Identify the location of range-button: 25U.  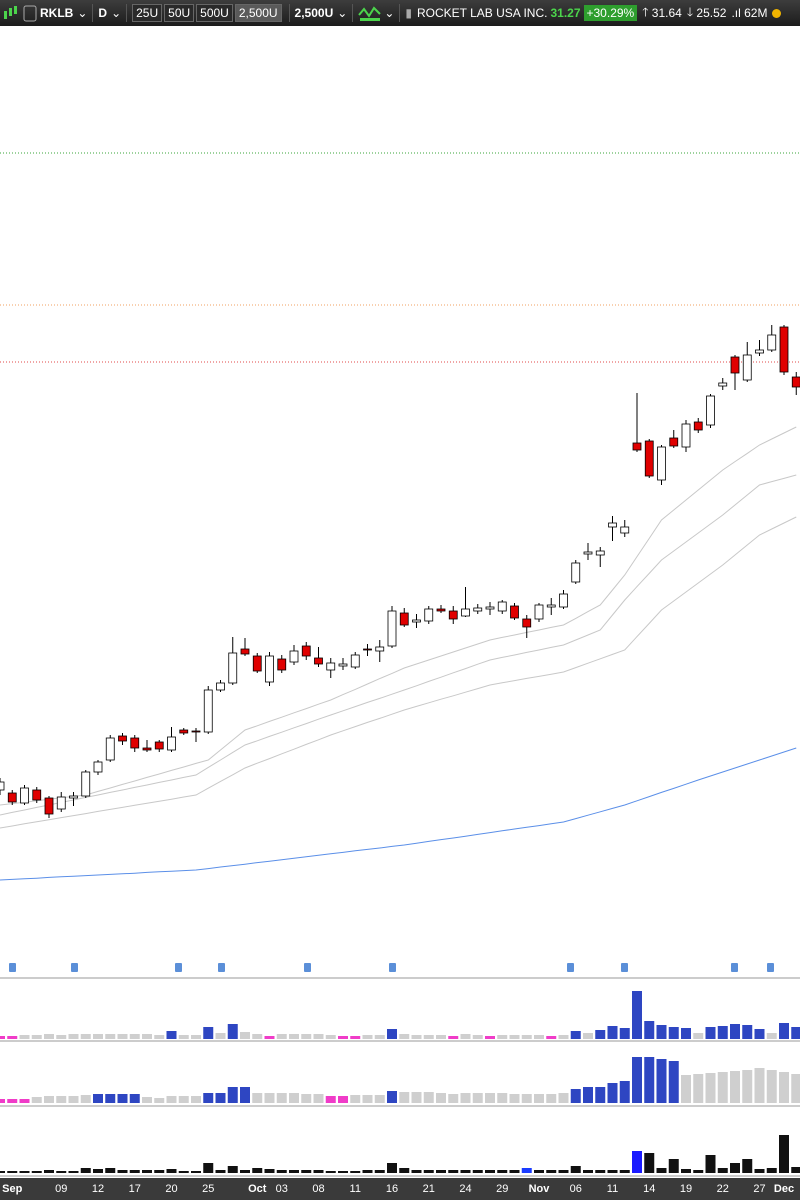
(147, 13).